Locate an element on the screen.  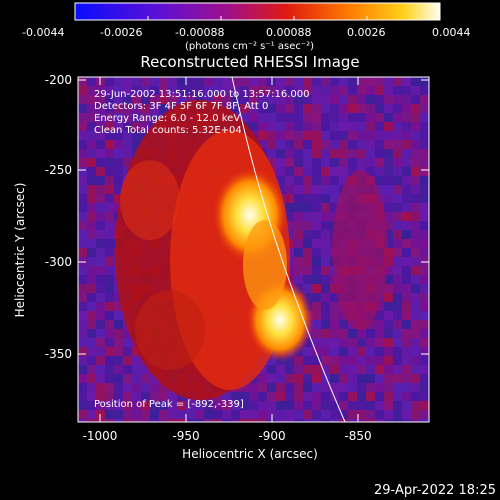
x-tick-label: -950 is located at coordinates (185, 436).